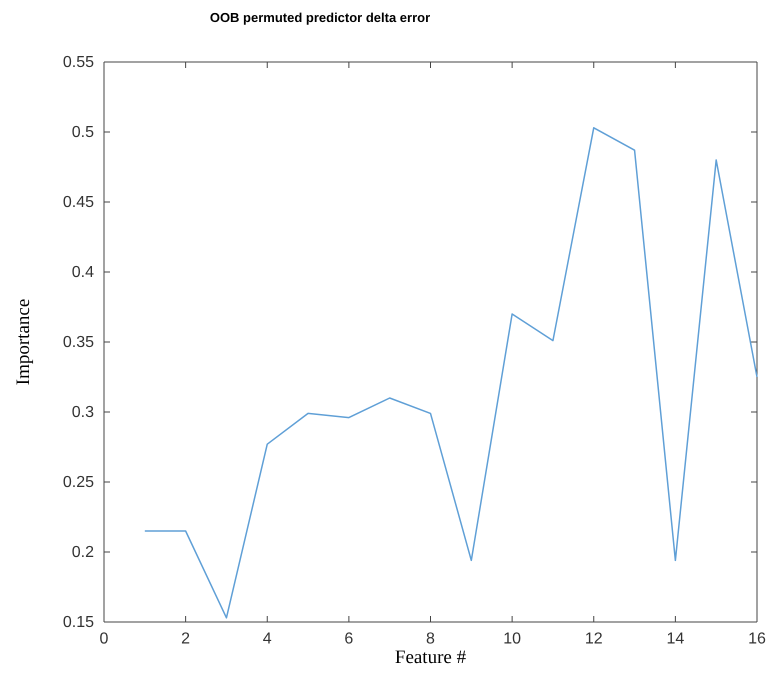 The image size is (768, 693). Describe the element at coordinates (78, 483) in the screenshot. I see `y-tick-label: 0.25` at that location.